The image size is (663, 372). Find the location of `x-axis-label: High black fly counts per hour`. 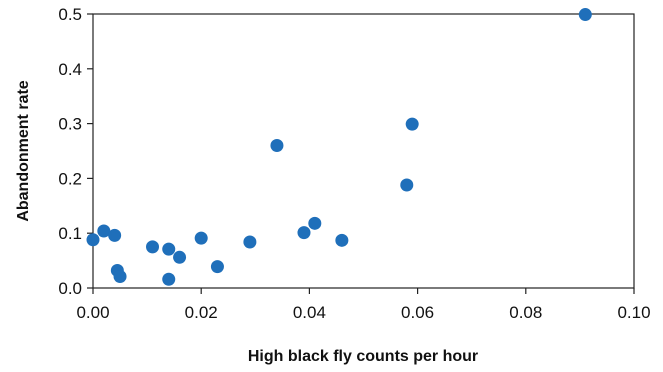

x-axis-label: High black fly counts per hour is located at coordinates (363, 356).